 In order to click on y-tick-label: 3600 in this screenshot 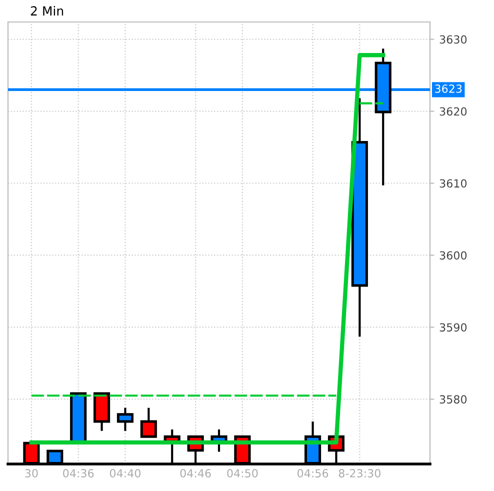, I will do `click(453, 255)`.